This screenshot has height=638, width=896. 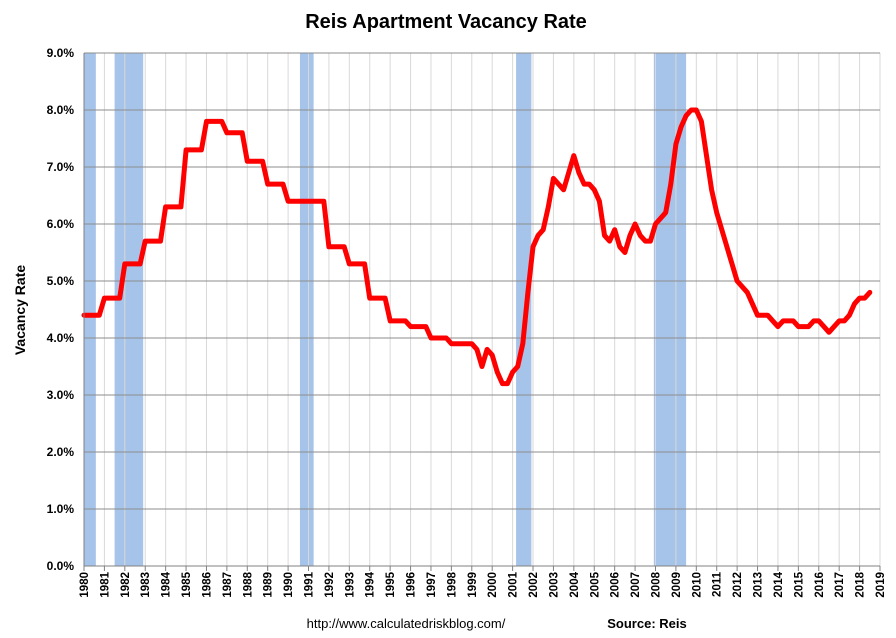 What do you see at coordinates (61, 509) in the screenshot?
I see `y-tick-label: 1.0%` at bounding box center [61, 509].